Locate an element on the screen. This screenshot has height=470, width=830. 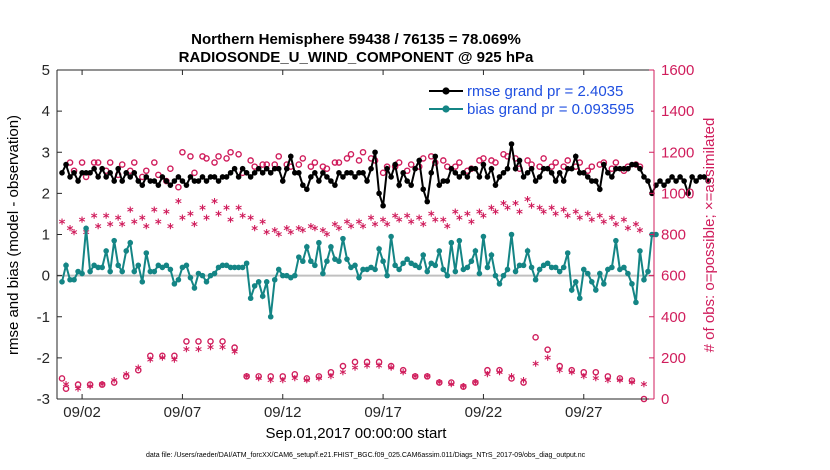
legend-rmse-label: rmse grand pr = 2.4035 is located at coordinates (545, 91).